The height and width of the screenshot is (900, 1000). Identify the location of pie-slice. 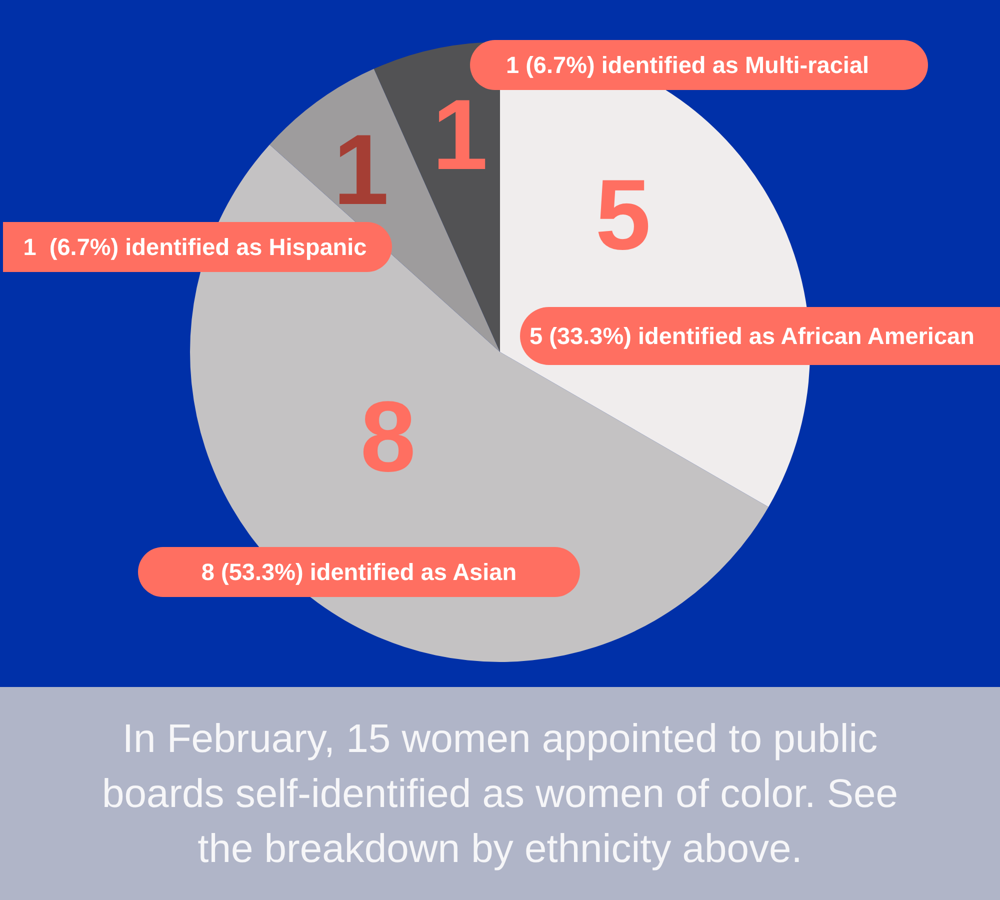
(385, 210).